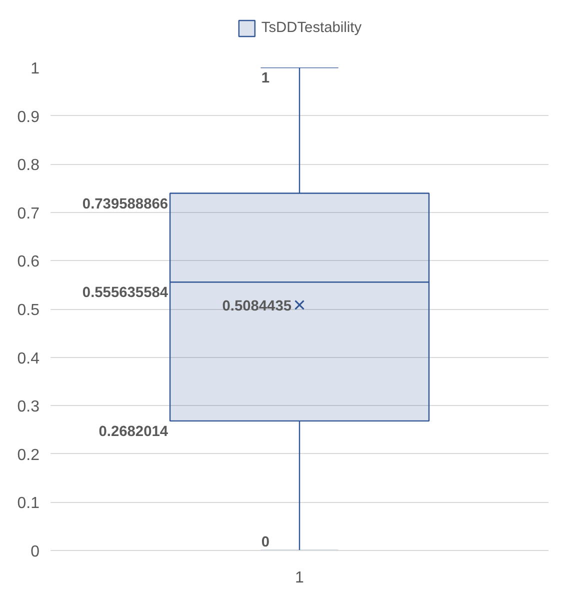  Describe the element at coordinates (28, 359) in the screenshot. I see `y-tick-label: 0.4` at that location.